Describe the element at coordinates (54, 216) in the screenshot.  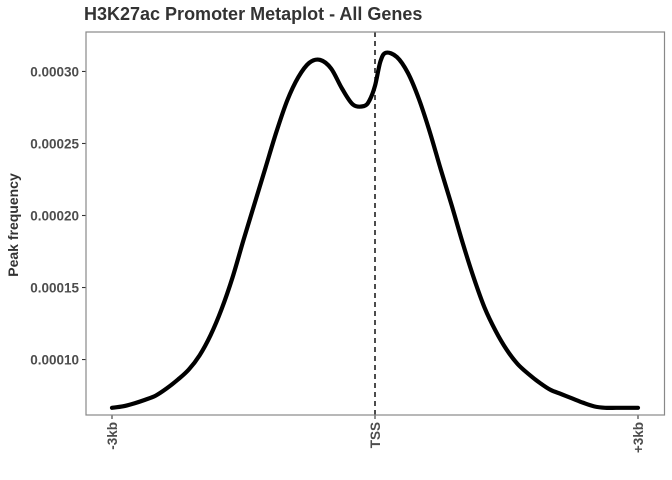
I see `y-tick-label: 0.00020` at that location.